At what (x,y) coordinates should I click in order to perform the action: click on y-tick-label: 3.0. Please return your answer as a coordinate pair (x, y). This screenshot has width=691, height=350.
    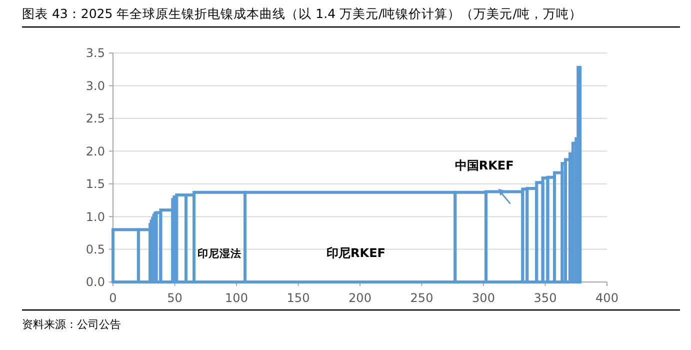
    Looking at the image, I should click on (95, 85).